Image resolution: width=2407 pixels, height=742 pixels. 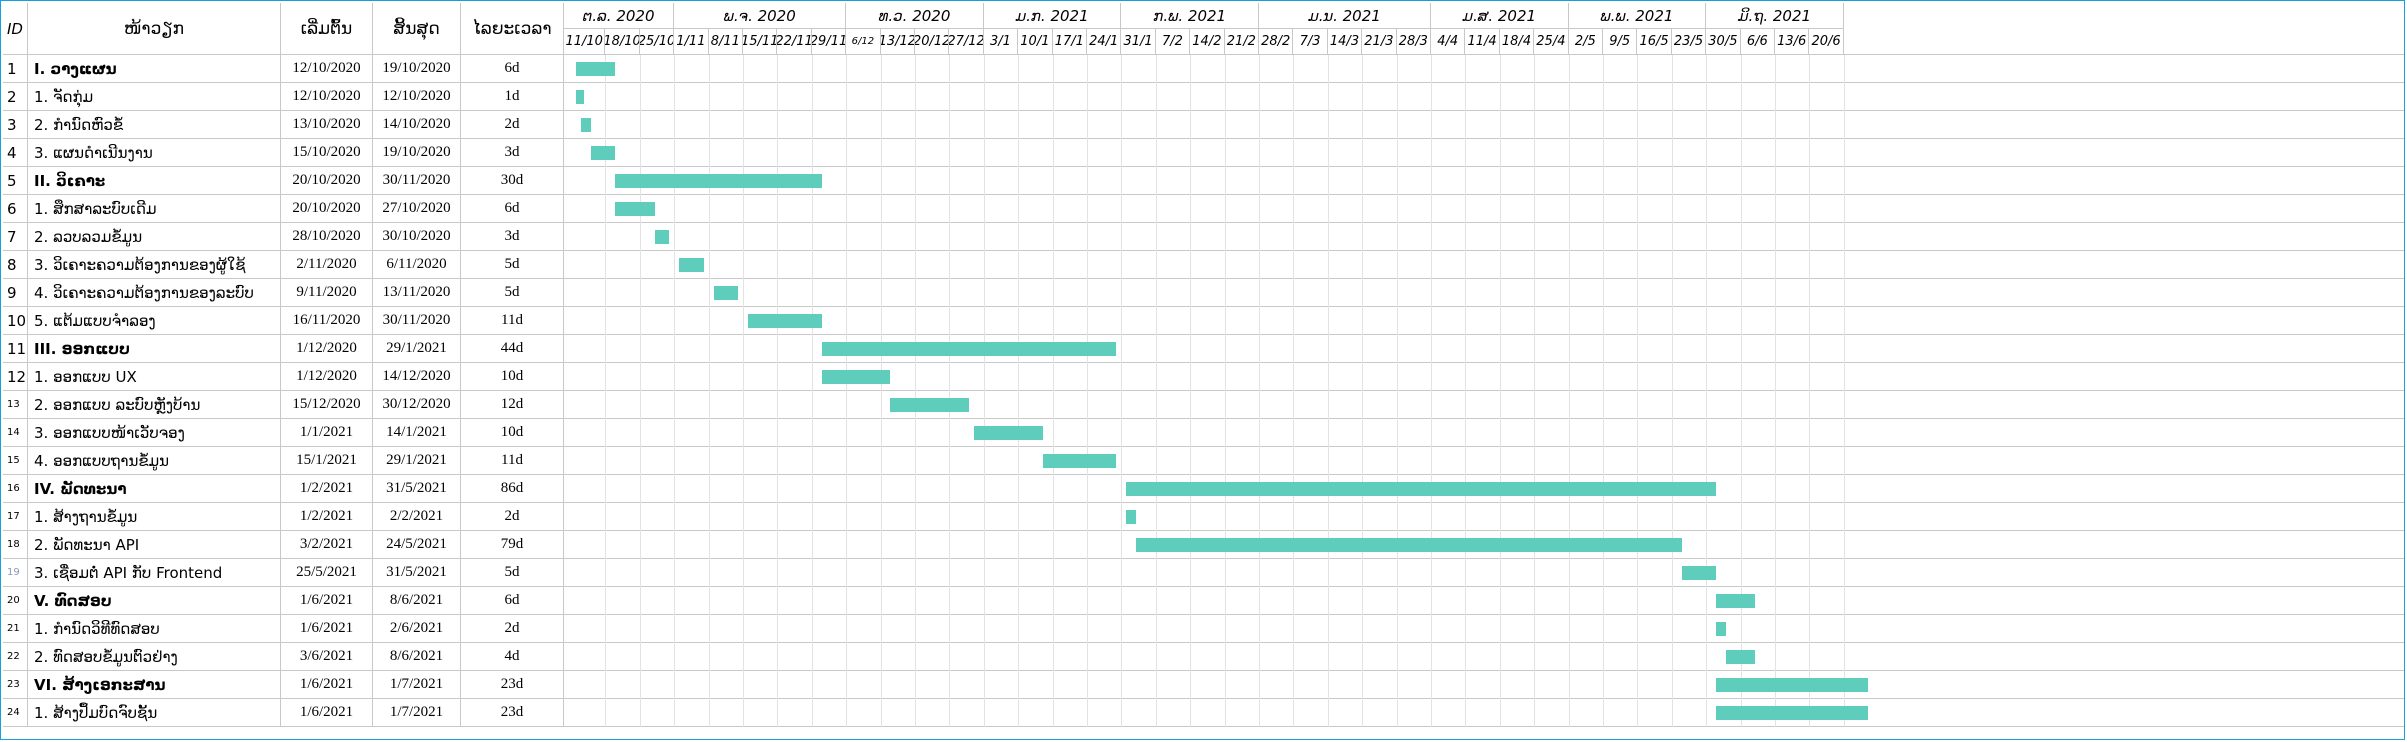 I want to click on task-name: 4. ອອກແບບຖານຂໍ້ມູນ, so click(x=154, y=461).